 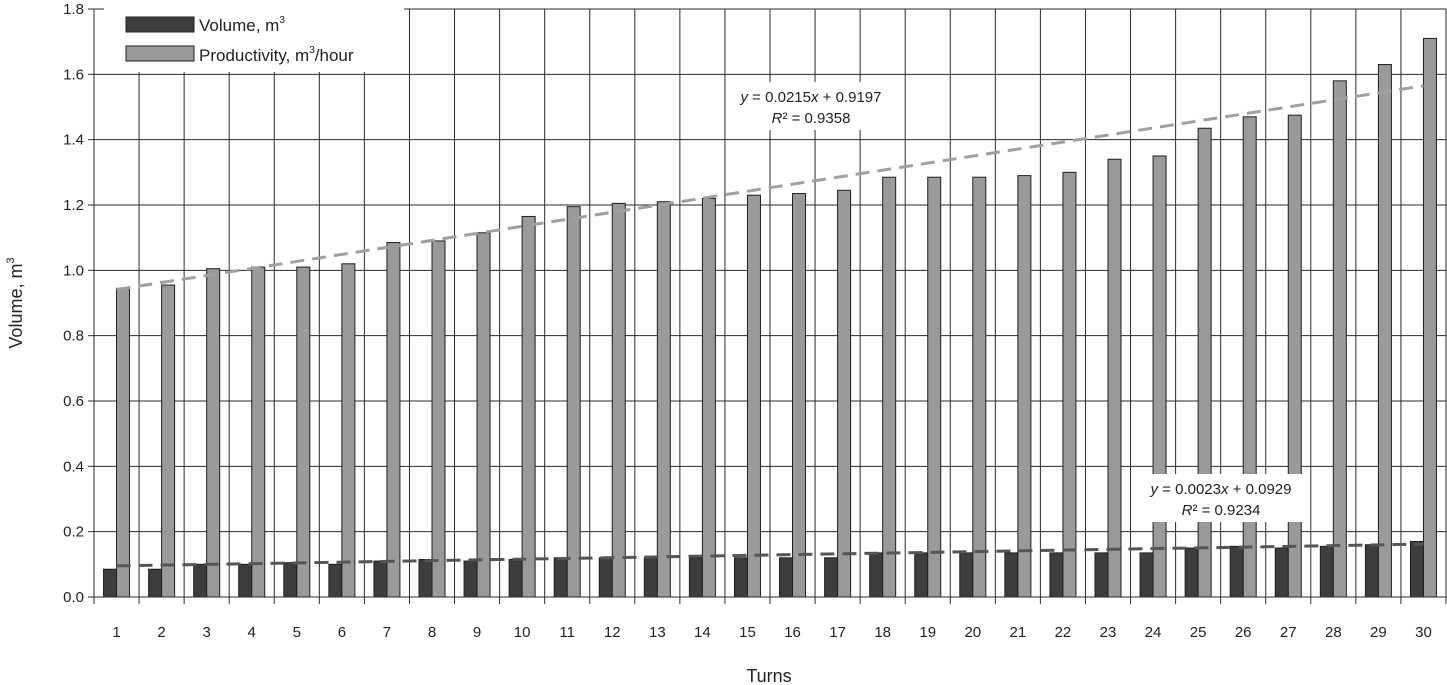 What do you see at coordinates (73, 9) in the screenshot?
I see `y-tick-label: 1.8` at bounding box center [73, 9].